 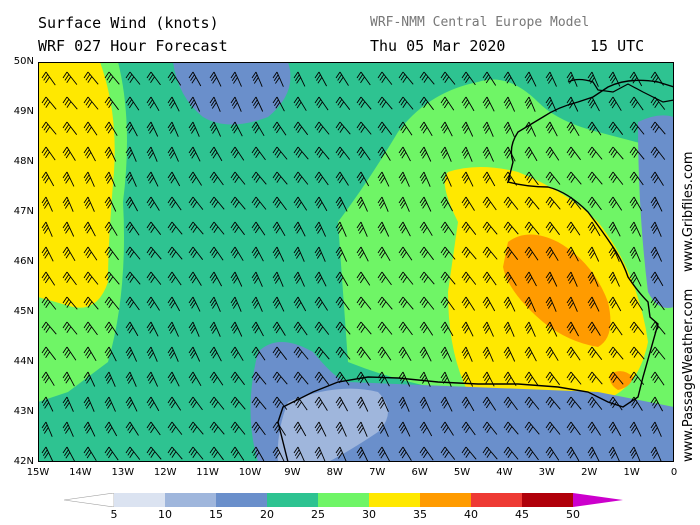 I want to click on legend-label: 50, so click(x=573, y=514).